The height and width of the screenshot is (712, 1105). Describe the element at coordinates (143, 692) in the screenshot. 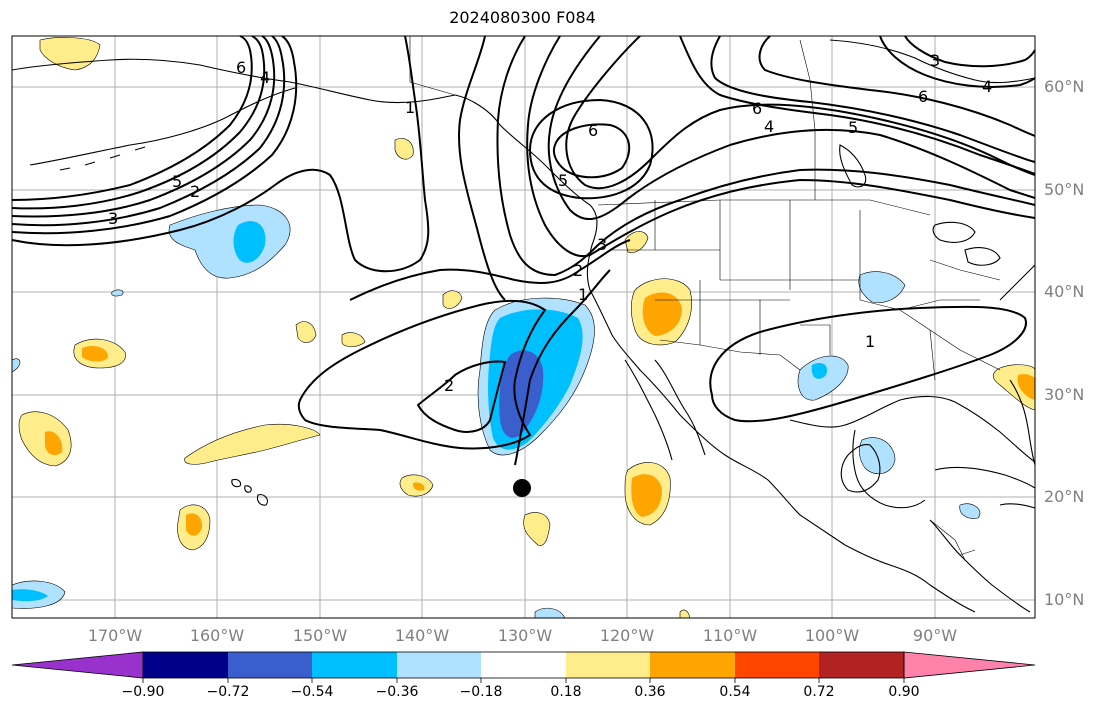

I see `colorbar-tick-label: −0.90` at that location.